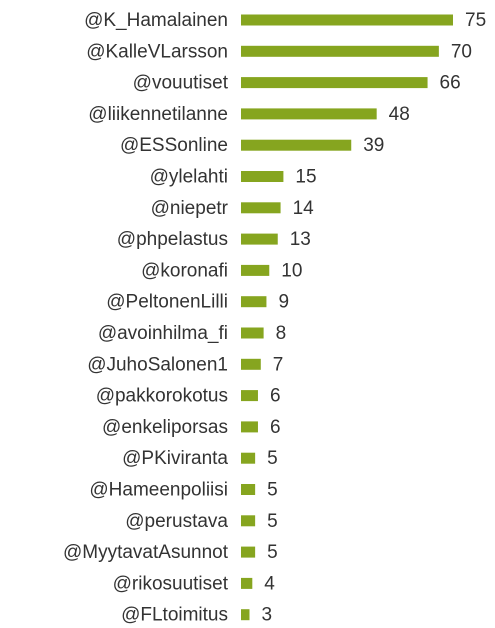 The width and height of the screenshot is (495, 628). What do you see at coordinates (181, 83) in the screenshot?
I see `category-label: @vouutiset` at bounding box center [181, 83].